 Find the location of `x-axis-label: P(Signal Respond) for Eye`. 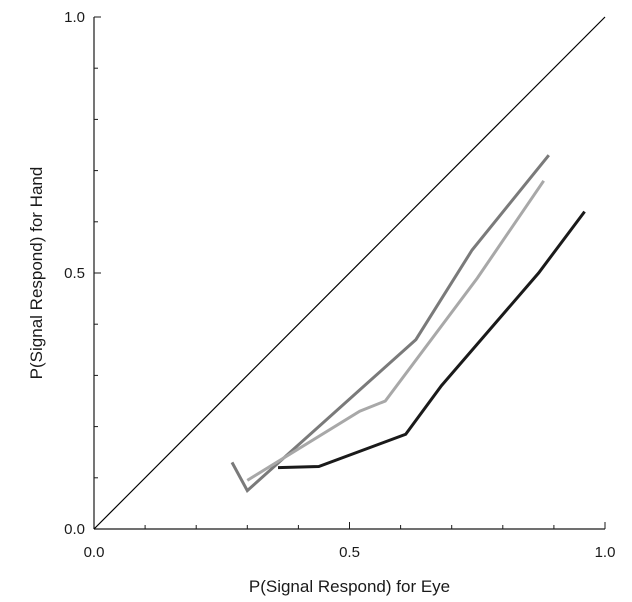

x-axis-label: P(Signal Respond) for Eye is located at coordinates (349, 586).